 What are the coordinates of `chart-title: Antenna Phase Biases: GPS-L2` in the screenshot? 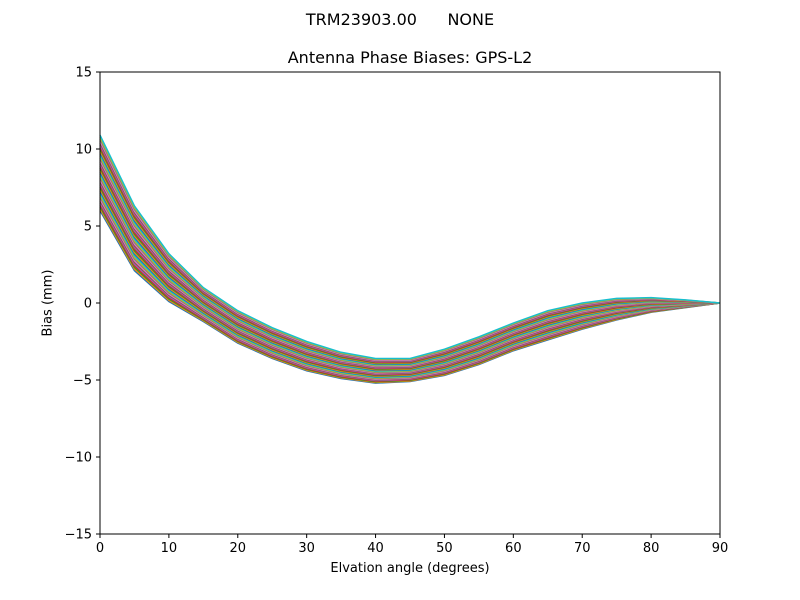 It's located at (410, 57).